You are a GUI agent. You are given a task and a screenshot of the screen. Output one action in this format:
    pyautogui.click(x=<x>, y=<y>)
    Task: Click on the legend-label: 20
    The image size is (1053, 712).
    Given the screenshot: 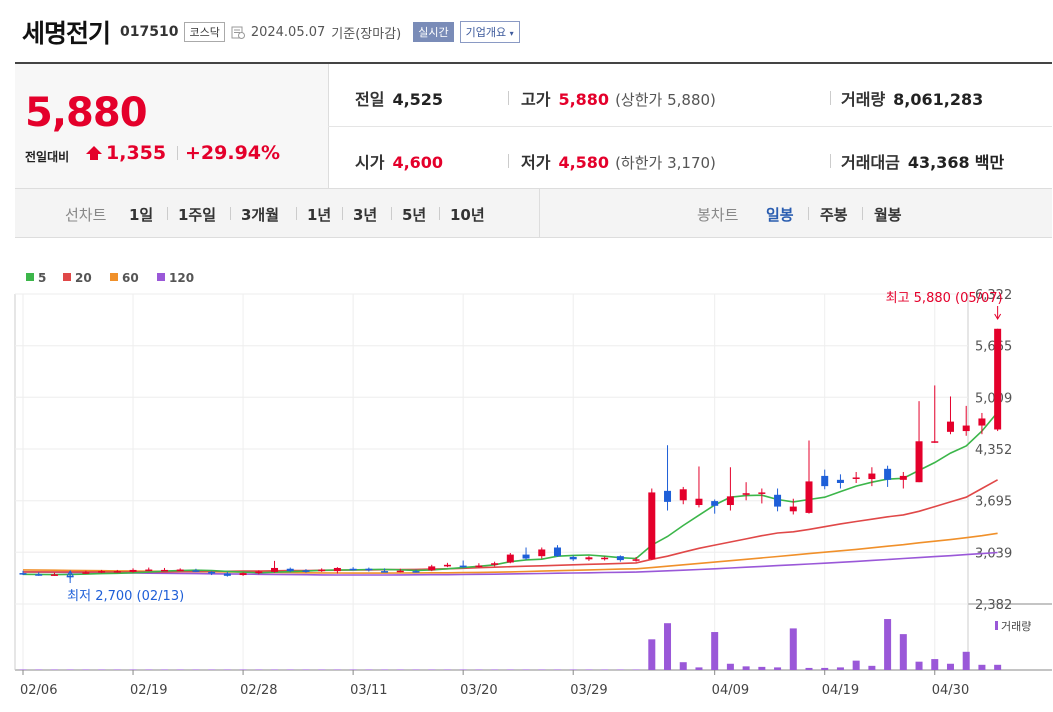 What is the action you would take?
    pyautogui.click(x=83, y=278)
    